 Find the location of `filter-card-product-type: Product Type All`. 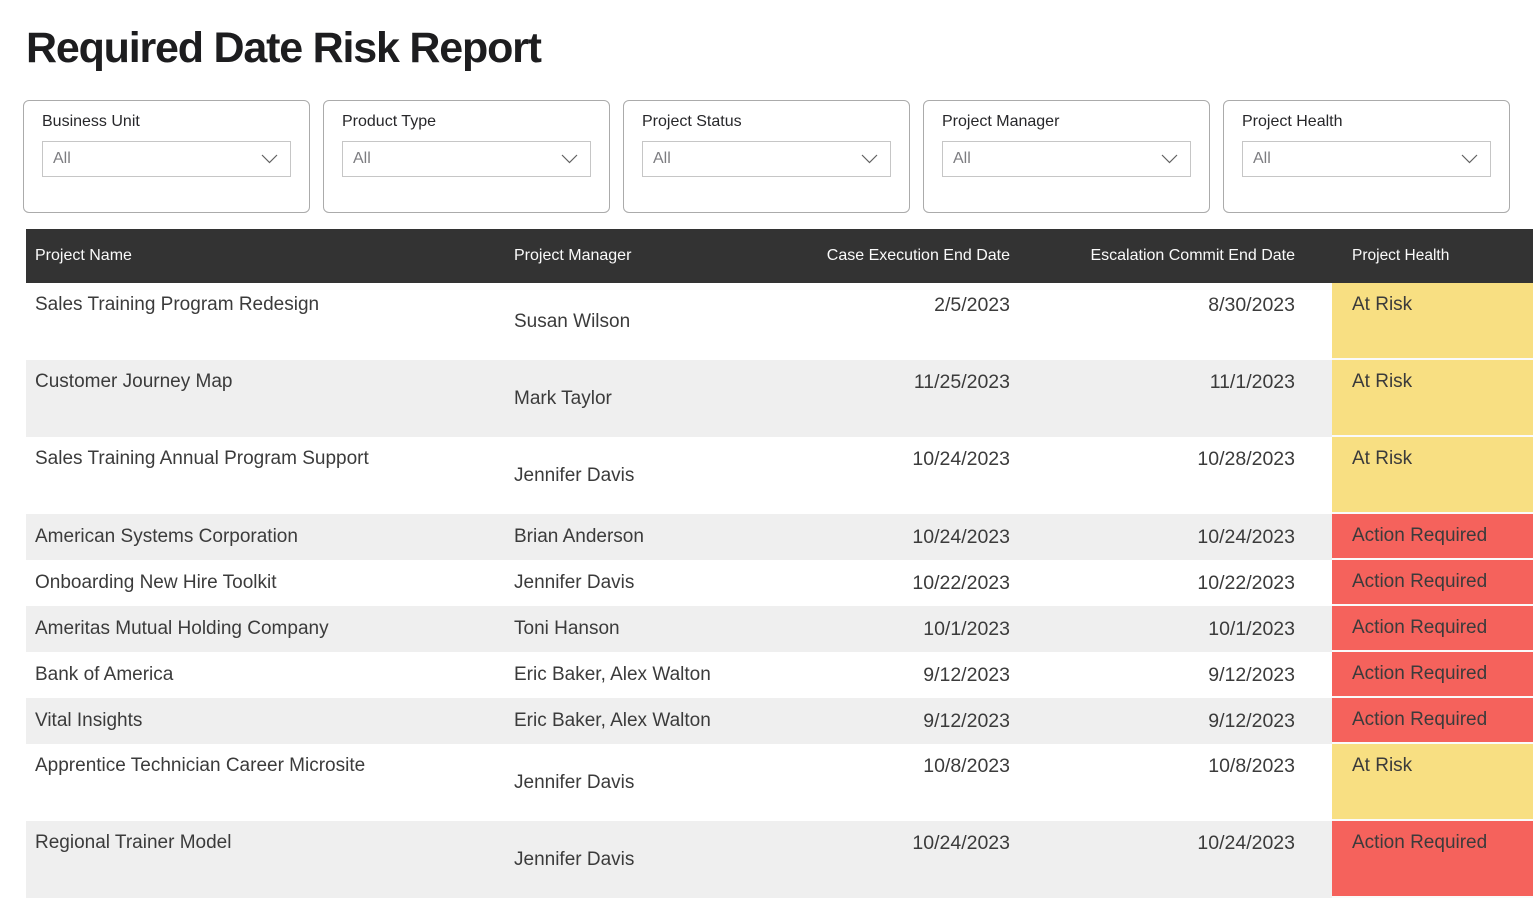

filter-card-product-type: Product Type All is located at coordinates (466, 156).